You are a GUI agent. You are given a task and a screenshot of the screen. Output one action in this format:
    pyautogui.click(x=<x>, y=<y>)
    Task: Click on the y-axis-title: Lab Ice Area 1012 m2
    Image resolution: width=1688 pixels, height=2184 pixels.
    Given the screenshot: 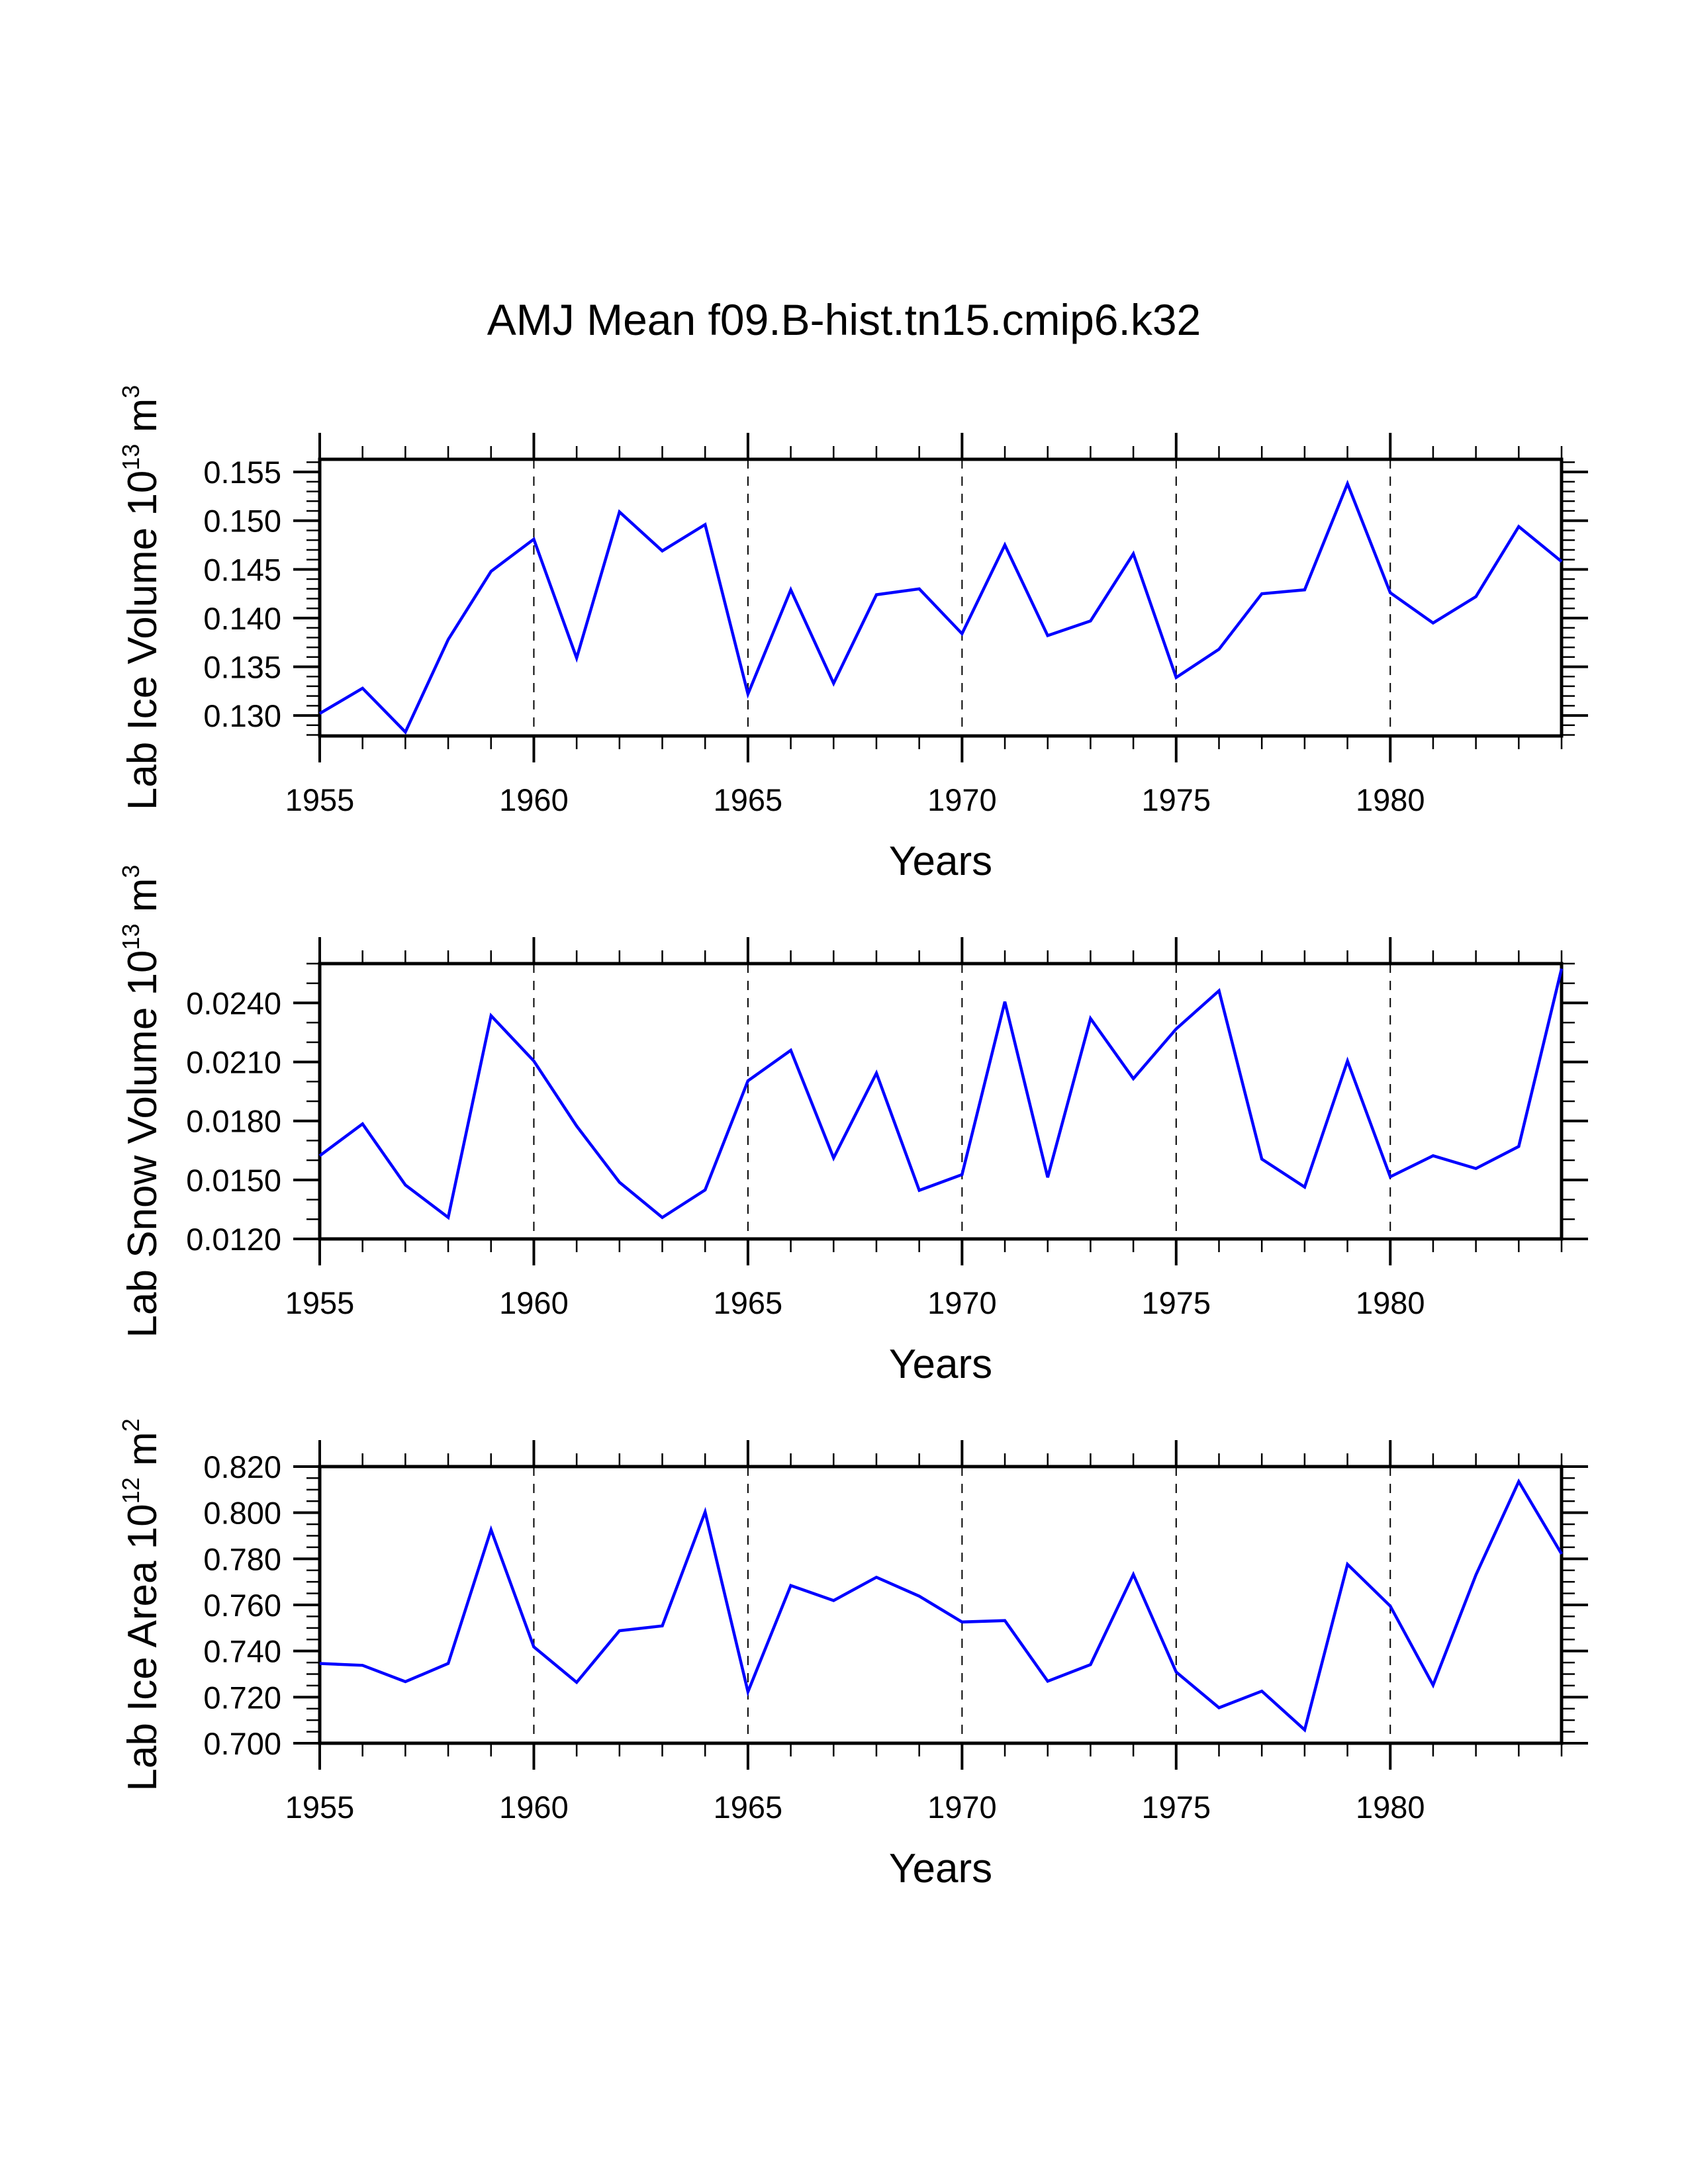 What is the action you would take?
    pyautogui.click(x=141, y=1604)
    